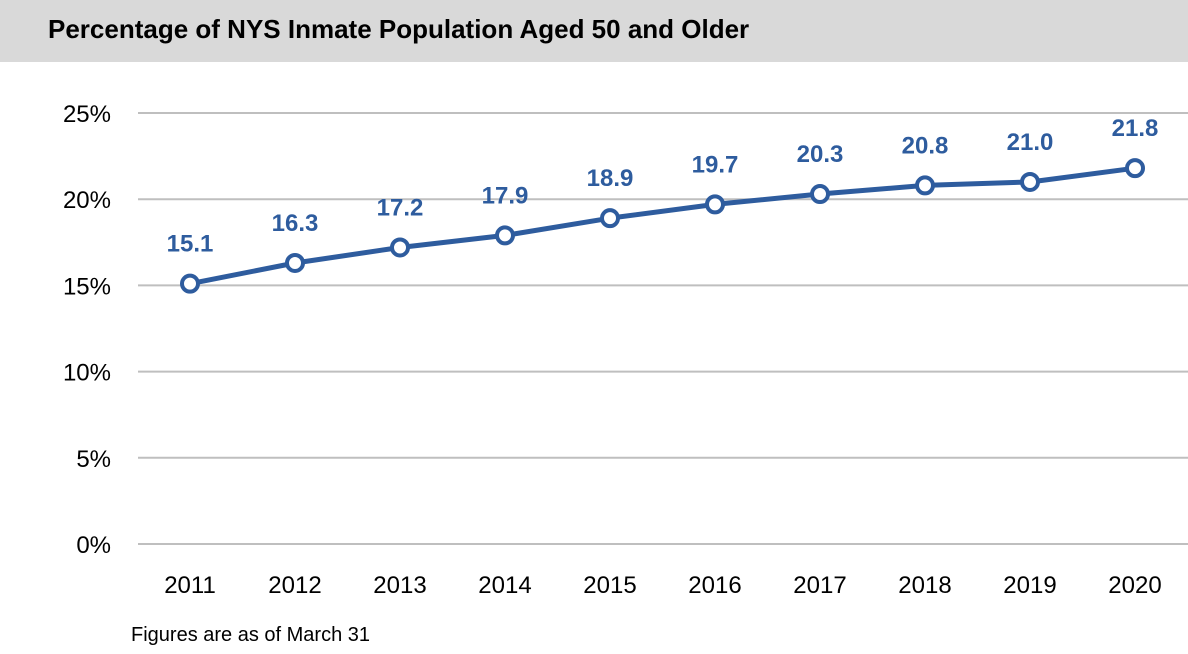 The height and width of the screenshot is (654, 1188). What do you see at coordinates (1134, 585) in the screenshot?
I see `x-tick-label: 2020` at bounding box center [1134, 585].